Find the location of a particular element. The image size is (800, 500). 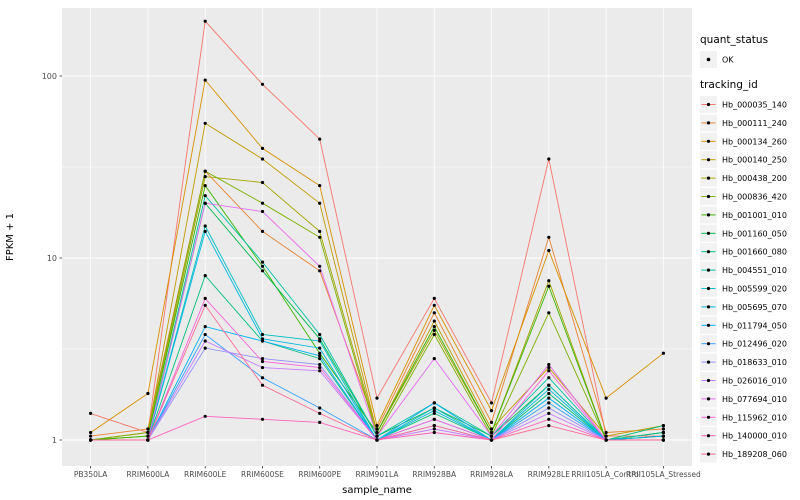

y-axis-title: FPKM + 1 is located at coordinates (10, 237).